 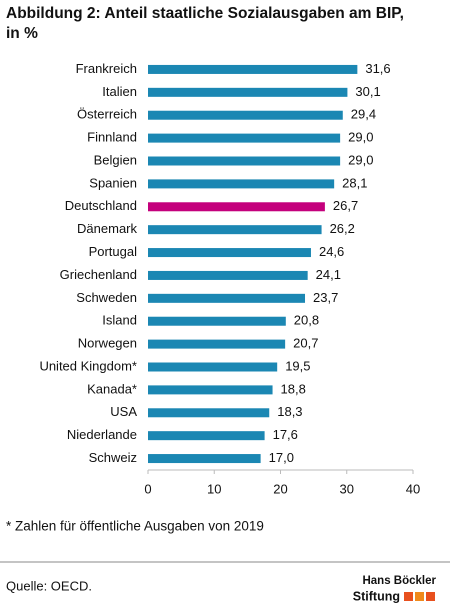 I want to click on value-label: 17,0, so click(x=281, y=457).